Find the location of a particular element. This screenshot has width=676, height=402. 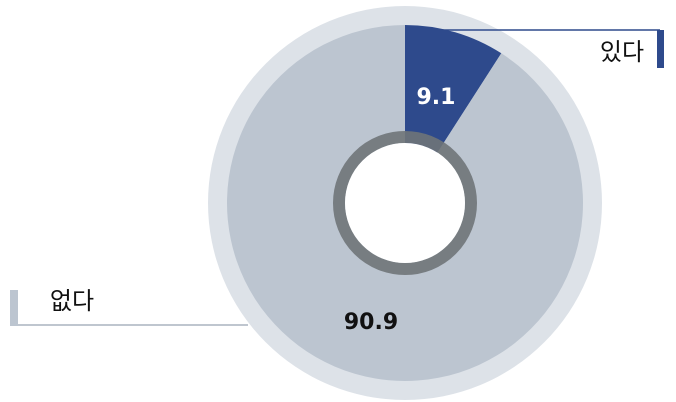

legend-label: 없다 is located at coordinates (72, 301).